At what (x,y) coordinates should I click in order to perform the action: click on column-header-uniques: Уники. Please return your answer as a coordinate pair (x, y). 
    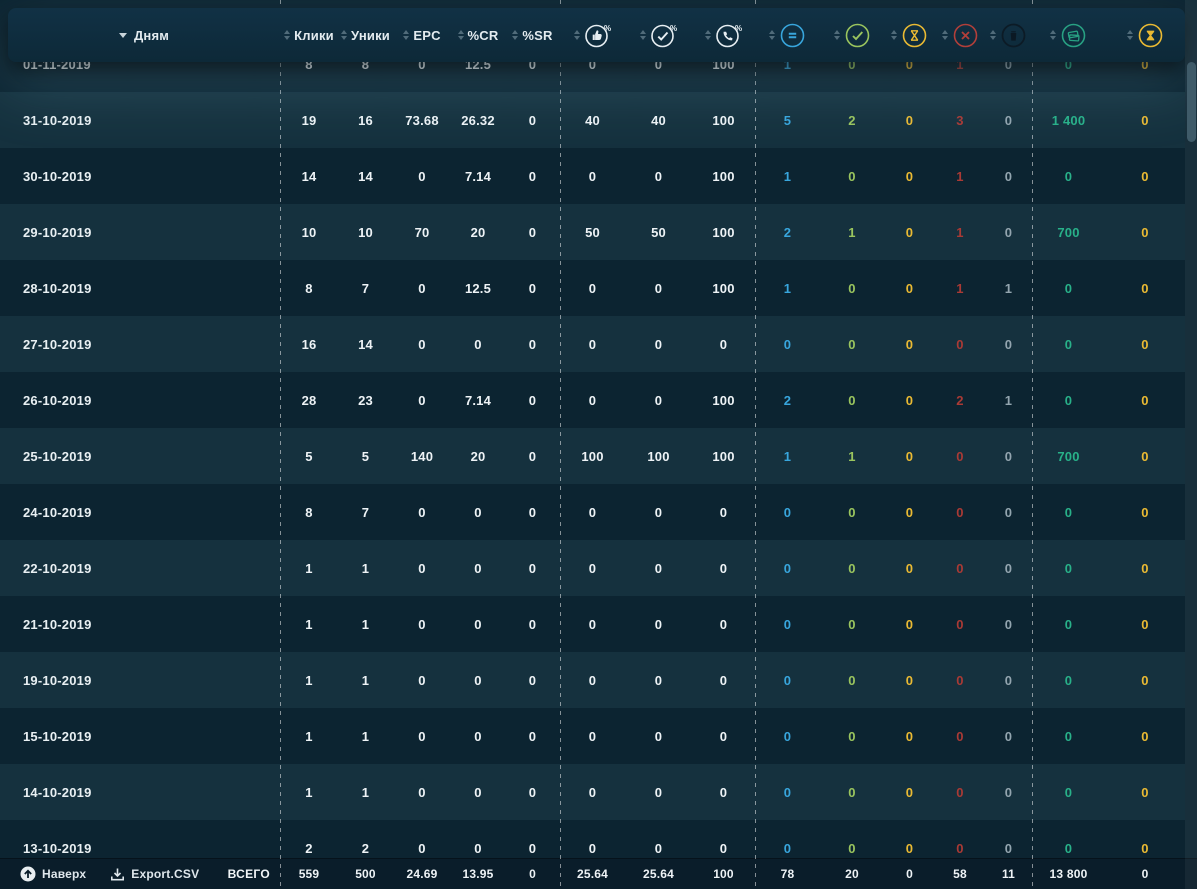
    Looking at the image, I should click on (365, 35).